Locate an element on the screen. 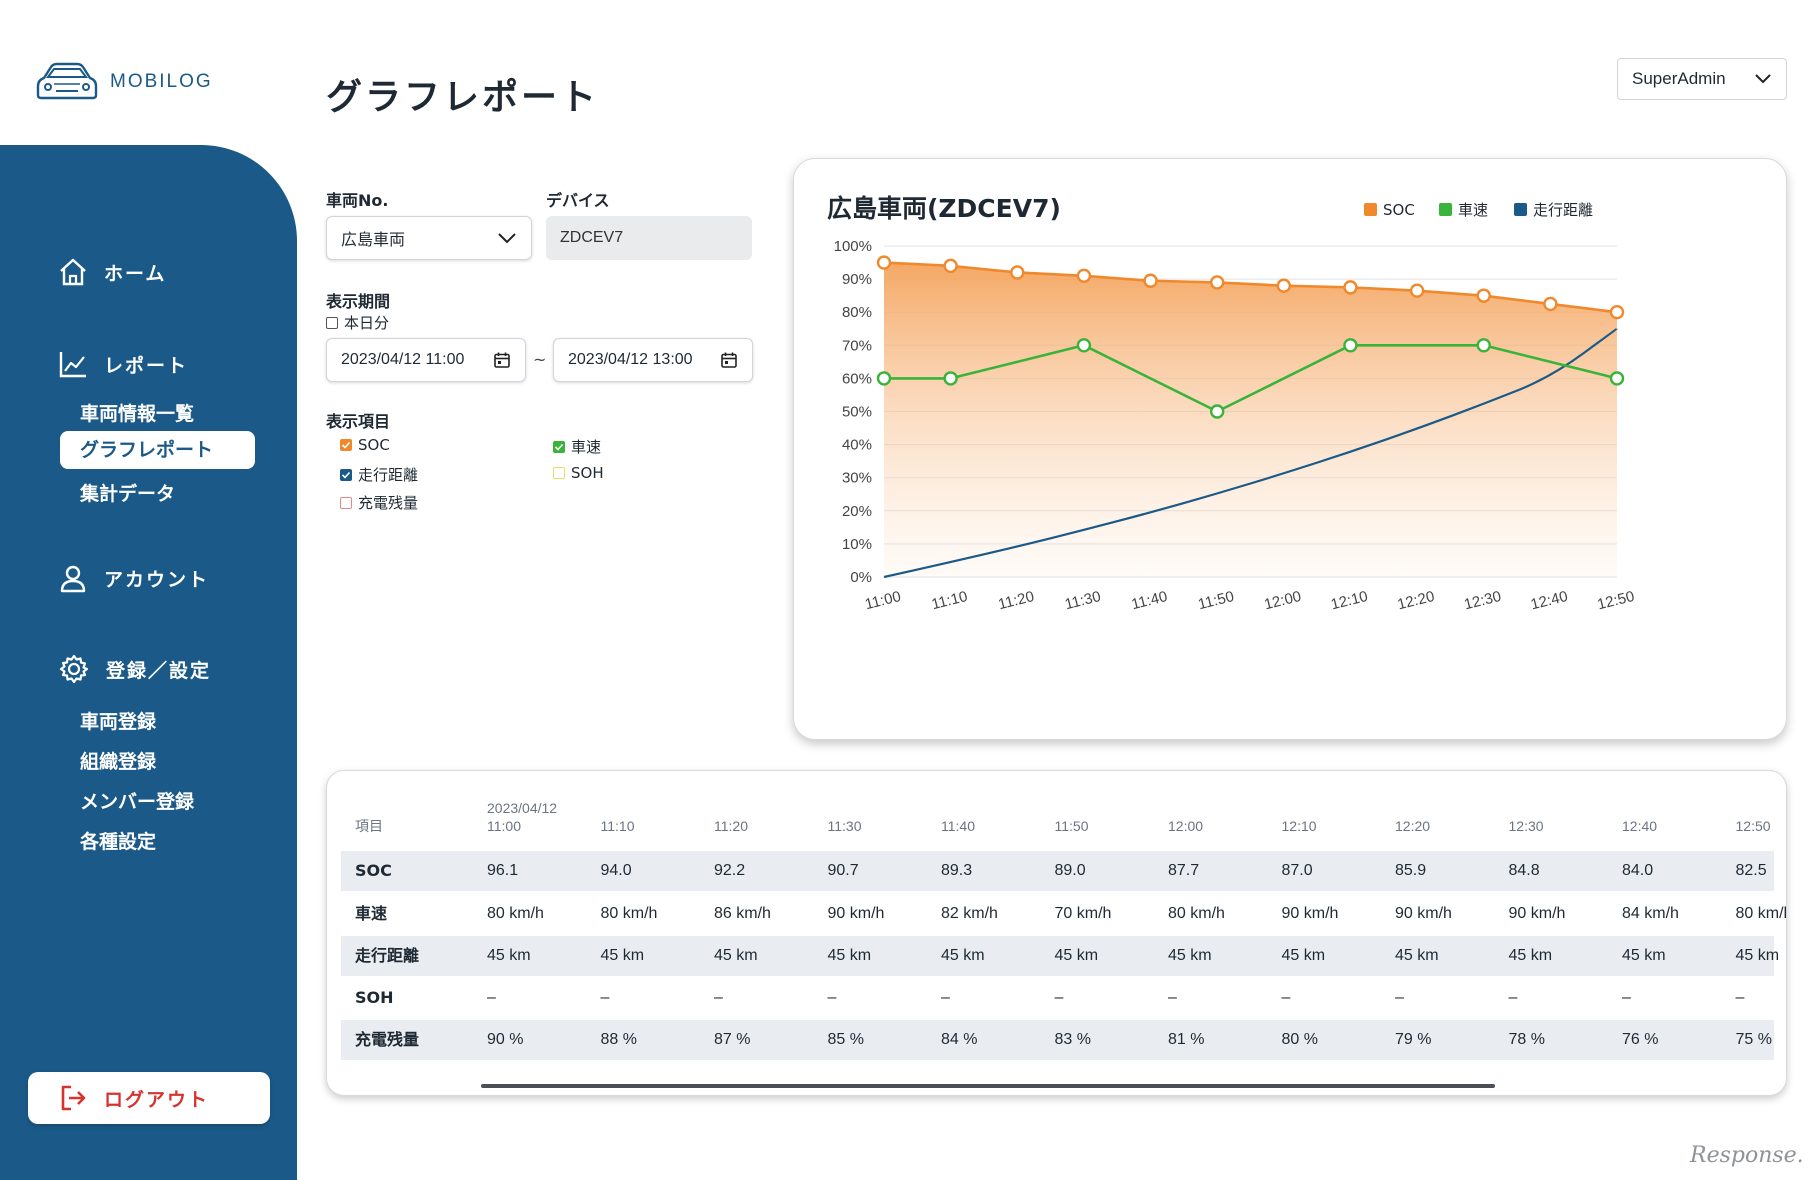 The height and width of the screenshot is (1180, 1815). series-0-line is located at coordinates (1250, 287).